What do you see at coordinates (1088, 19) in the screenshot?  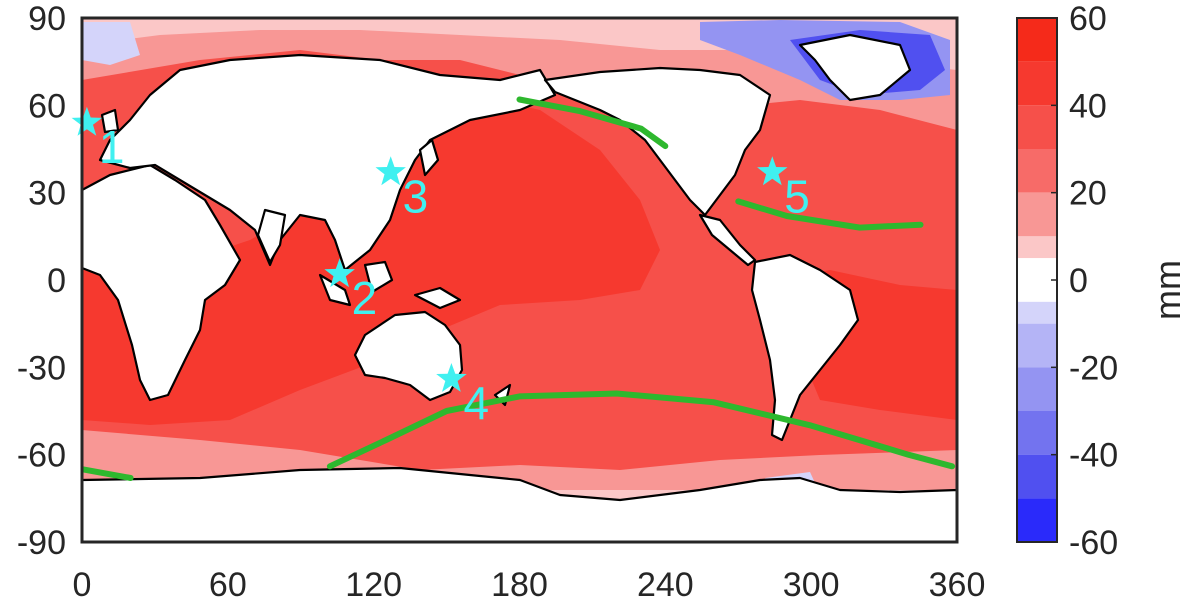 I see `colorbar-tick-label: 60` at bounding box center [1088, 19].